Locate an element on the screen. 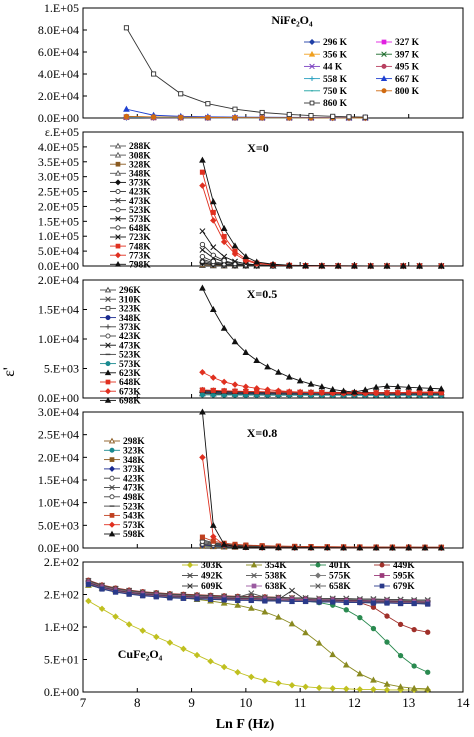 Image resolution: width=474 pixels, height=737 pixels. y-tick-label: 2.0E+04 is located at coordinates (58, 280).